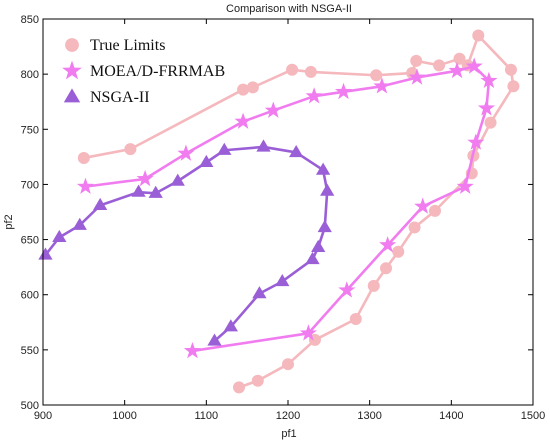 This screenshot has height=444, width=550. I want to click on x-tick-label-1: 1000, so click(124, 416).